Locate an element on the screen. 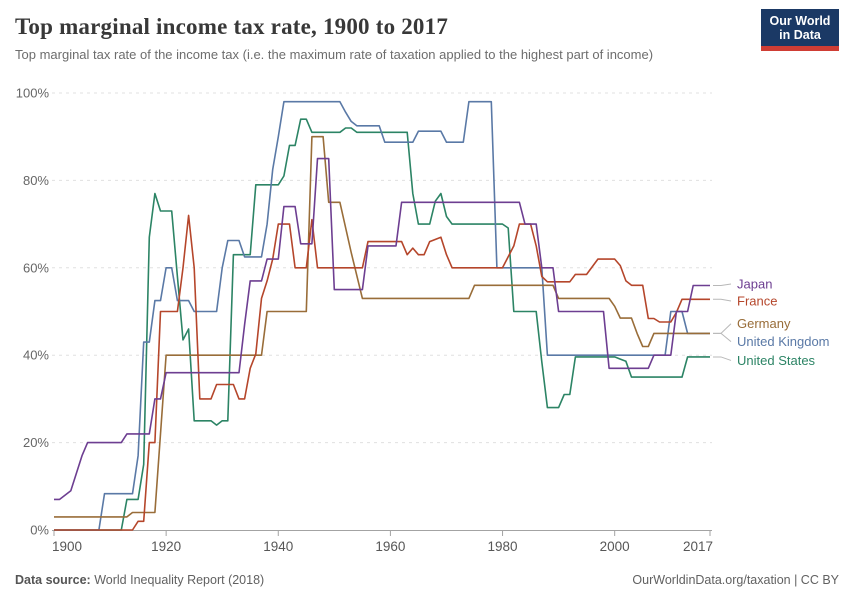  x-axis-tick-label: 1920 is located at coordinates (166, 546).